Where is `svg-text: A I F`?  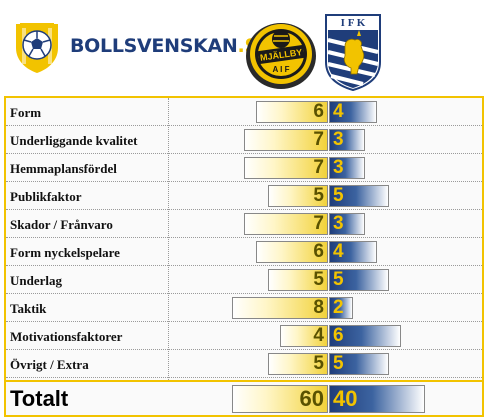
svg-text: A I F is located at coordinates (280, 69).